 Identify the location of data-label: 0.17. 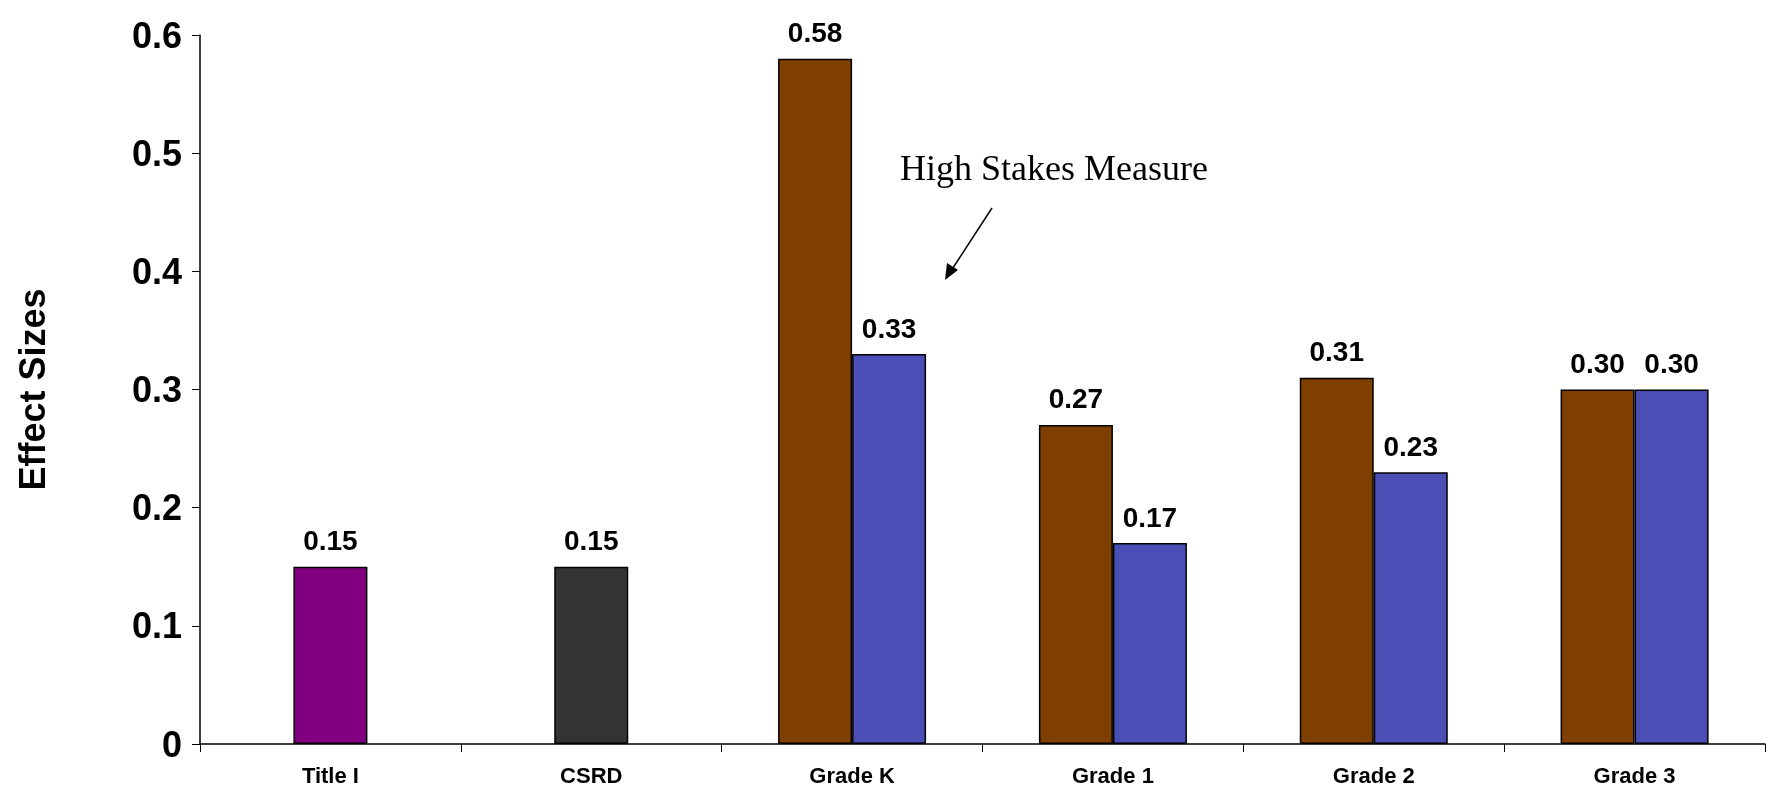
(1150, 517).